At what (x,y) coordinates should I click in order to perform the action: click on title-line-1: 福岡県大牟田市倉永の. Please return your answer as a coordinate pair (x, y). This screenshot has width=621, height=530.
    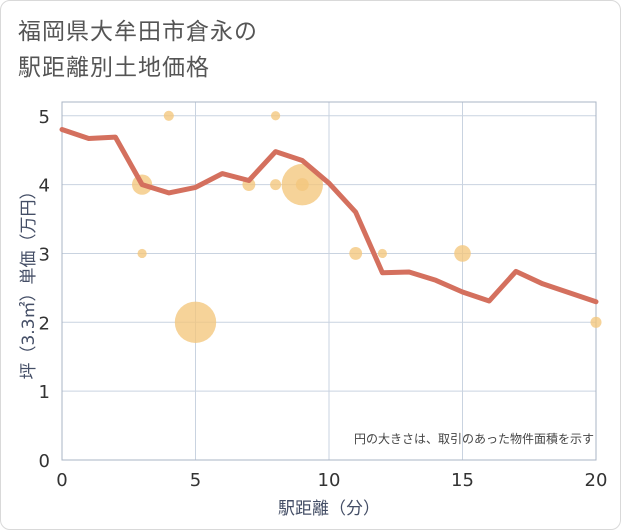
    Looking at the image, I should click on (138, 32).